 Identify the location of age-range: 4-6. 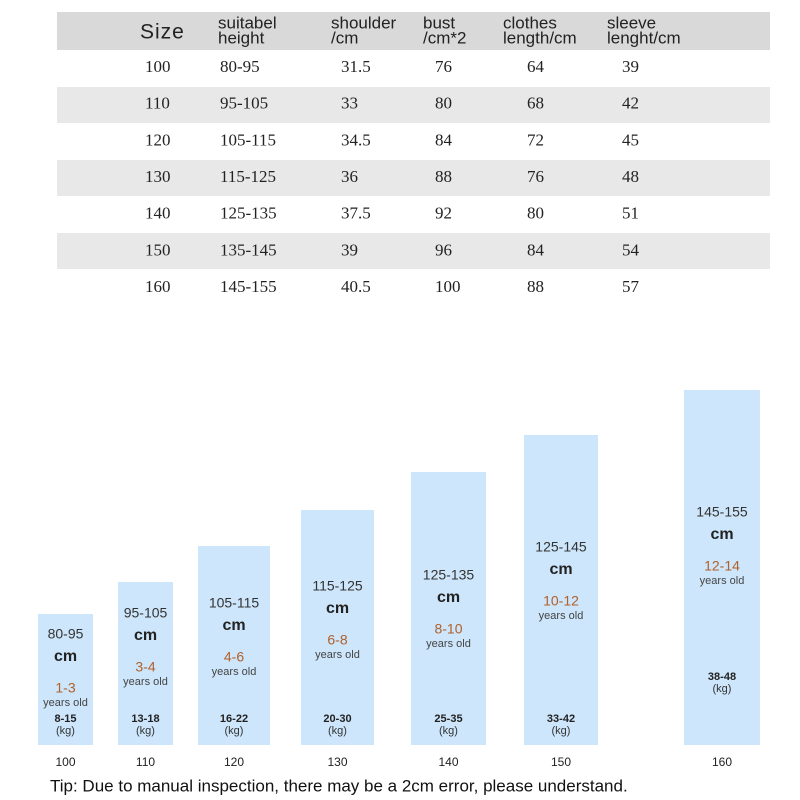
(234, 657).